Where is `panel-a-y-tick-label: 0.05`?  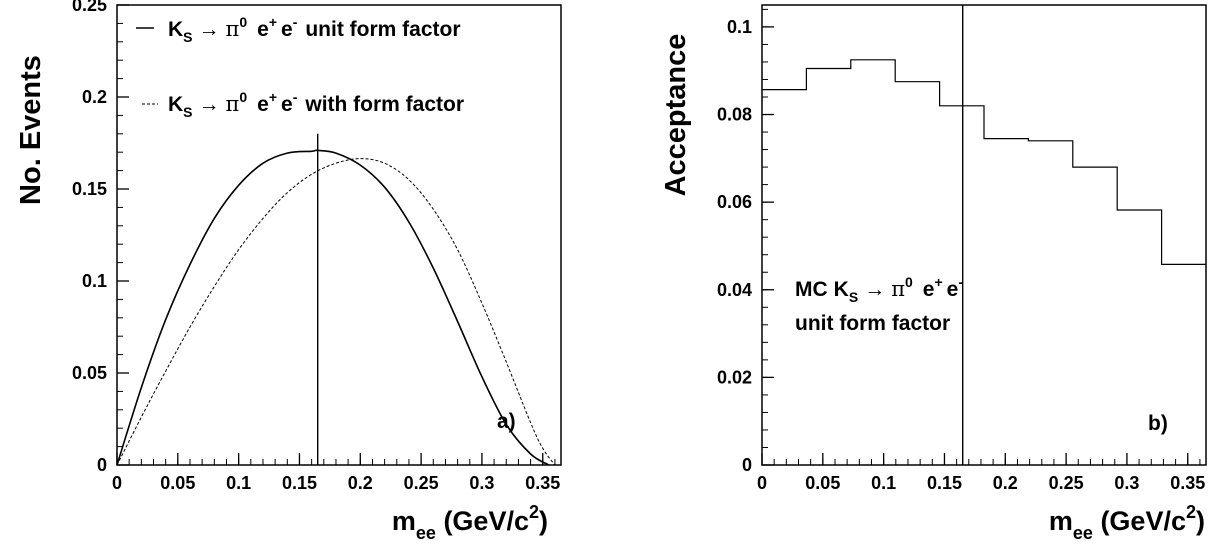 panel-a-y-tick-label: 0.05 is located at coordinates (89, 373).